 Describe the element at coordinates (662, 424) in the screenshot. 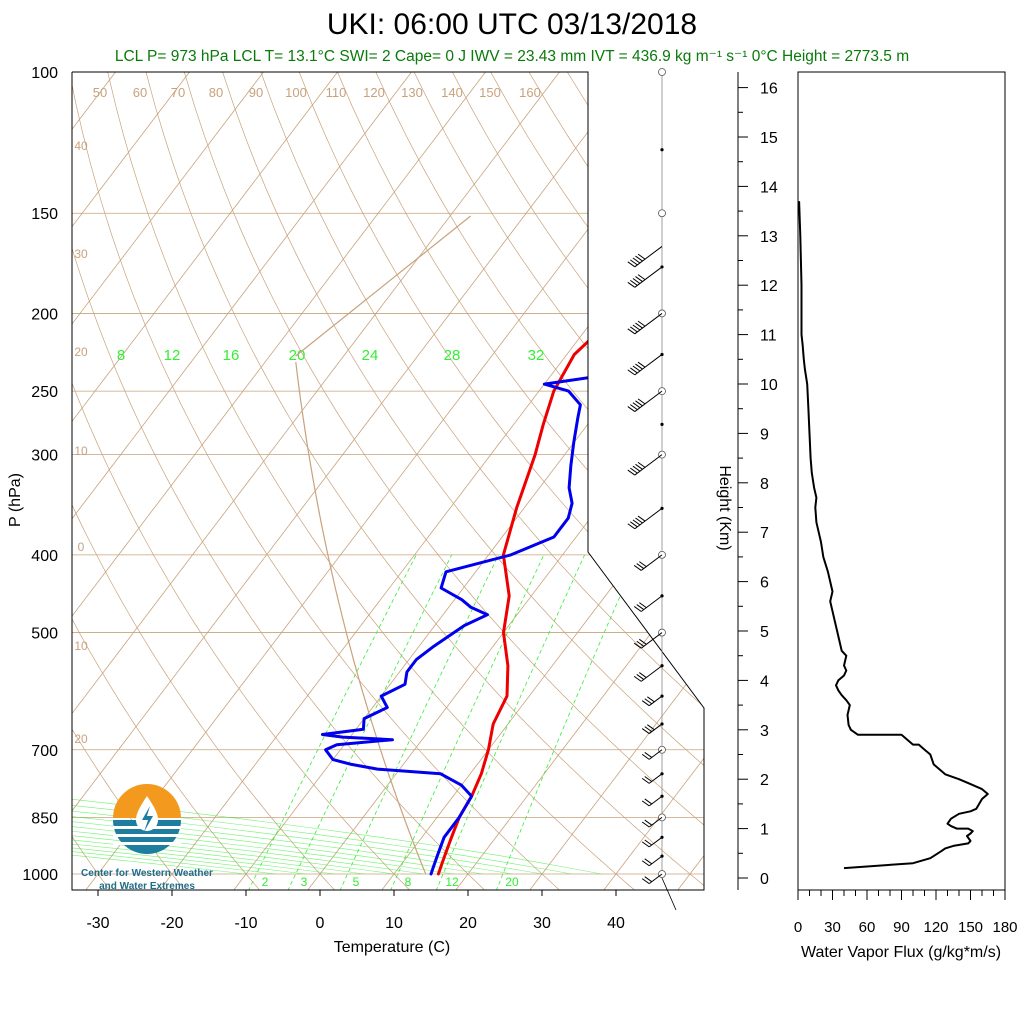

I see `wind-level-dot` at that location.